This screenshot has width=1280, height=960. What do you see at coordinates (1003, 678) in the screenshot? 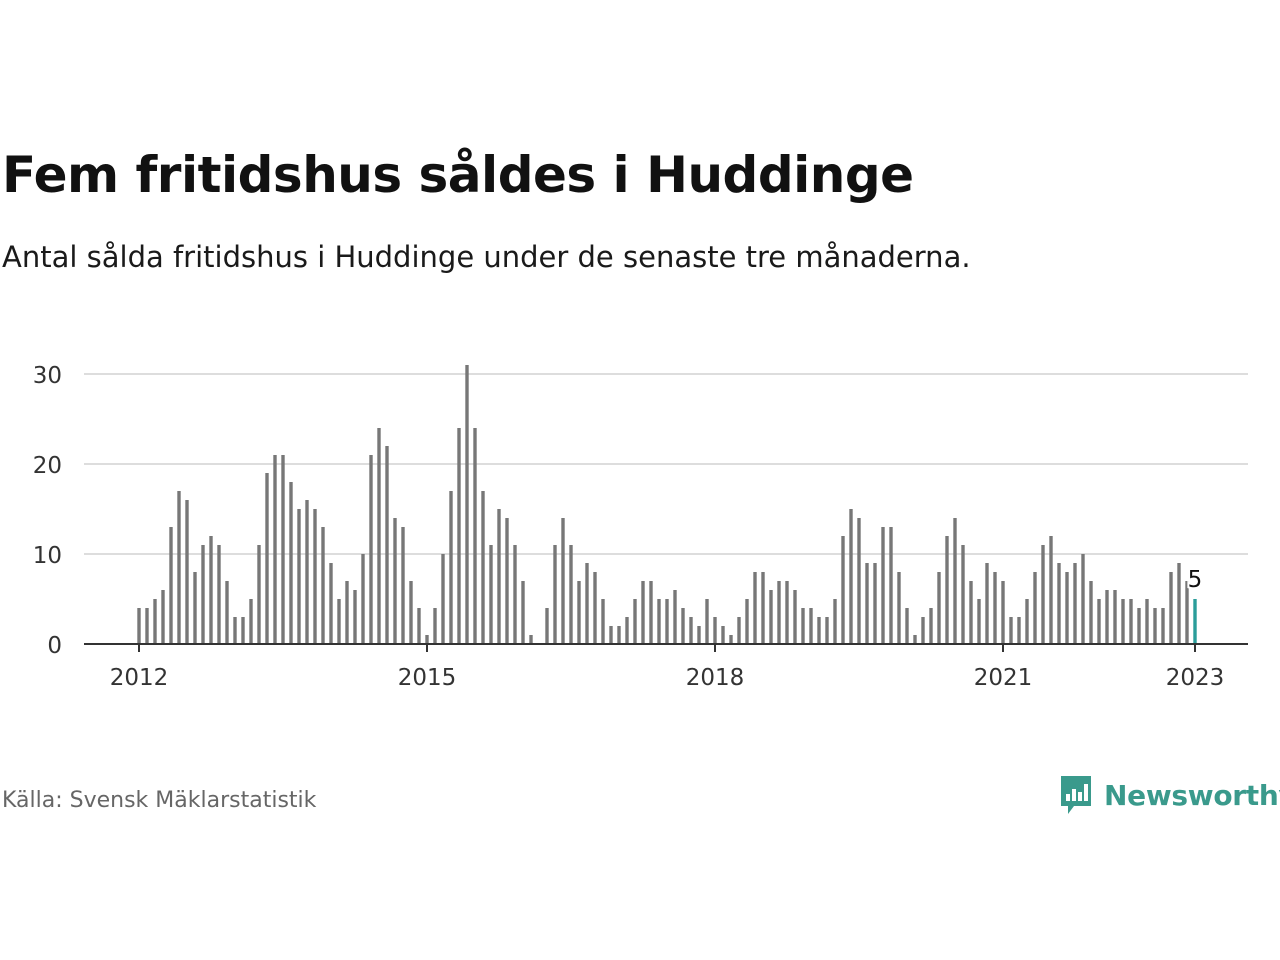
I see `x-tick-label: 2021` at bounding box center [1003, 678].